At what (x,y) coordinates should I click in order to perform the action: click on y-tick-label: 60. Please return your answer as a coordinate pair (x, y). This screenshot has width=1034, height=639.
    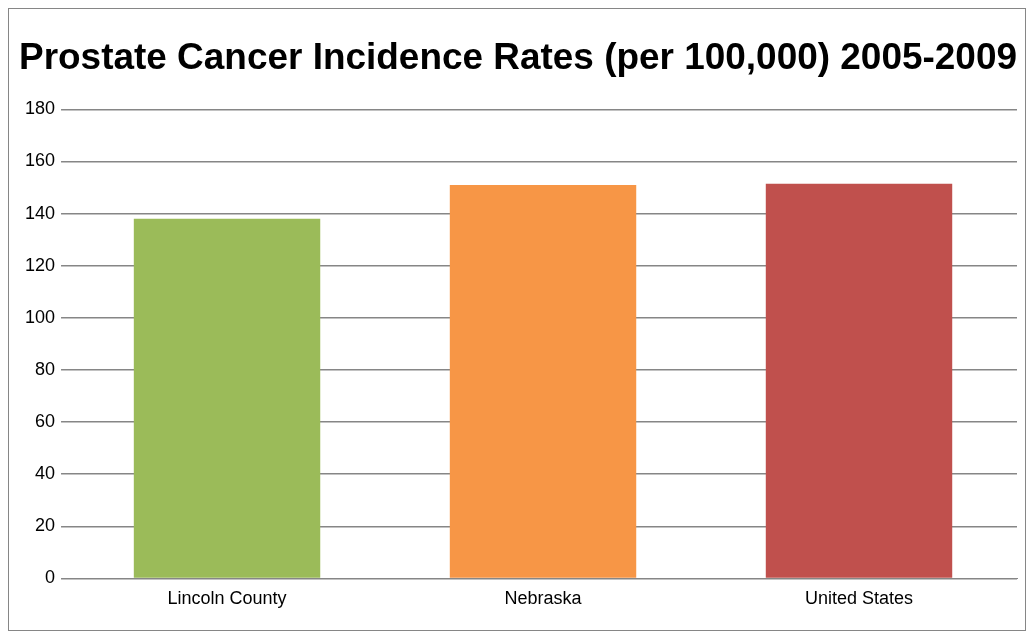
    Looking at the image, I should click on (45, 421).